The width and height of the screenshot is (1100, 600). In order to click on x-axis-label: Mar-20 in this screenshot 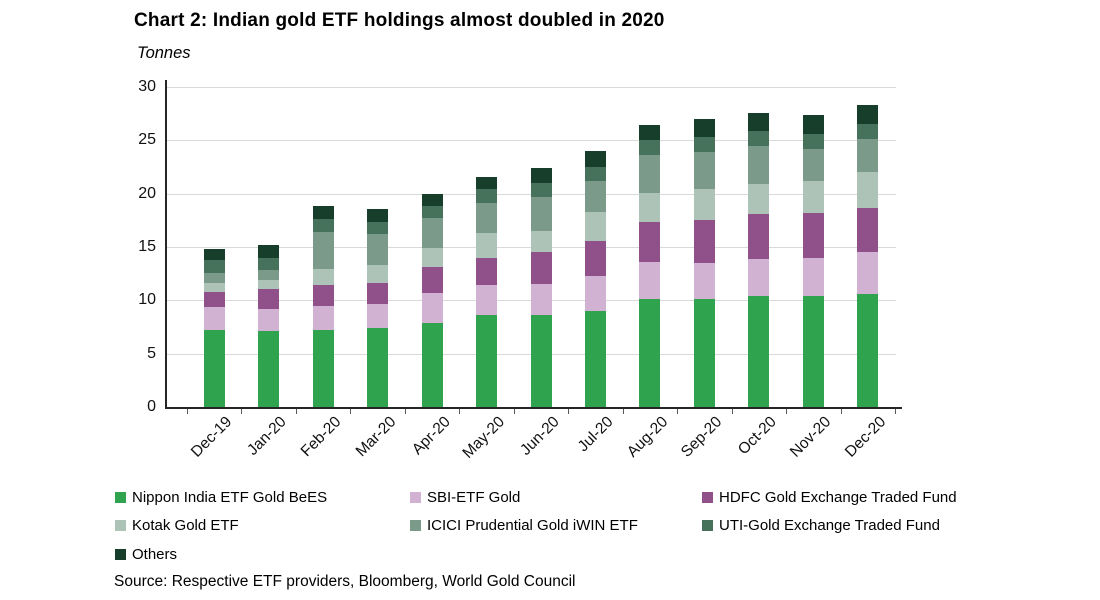, I will do `click(375, 437)`.